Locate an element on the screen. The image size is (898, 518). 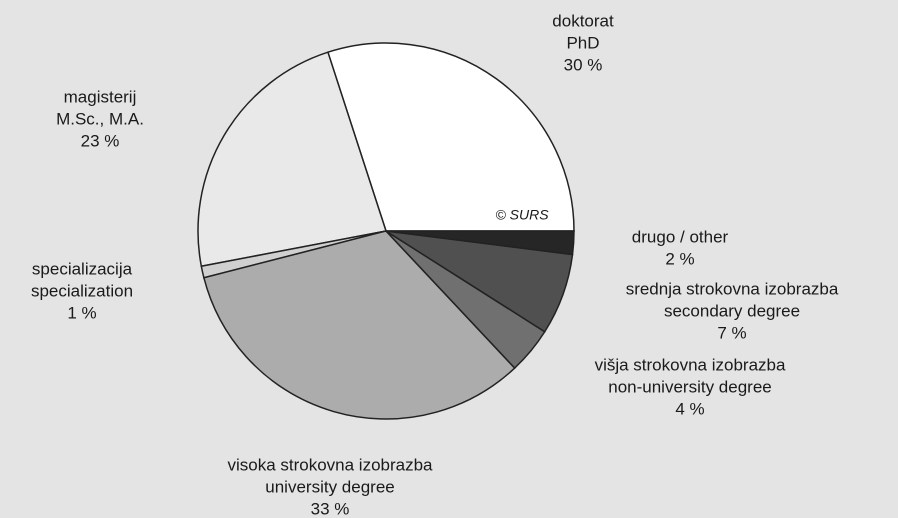
value-label: 33 % is located at coordinates (330, 508).